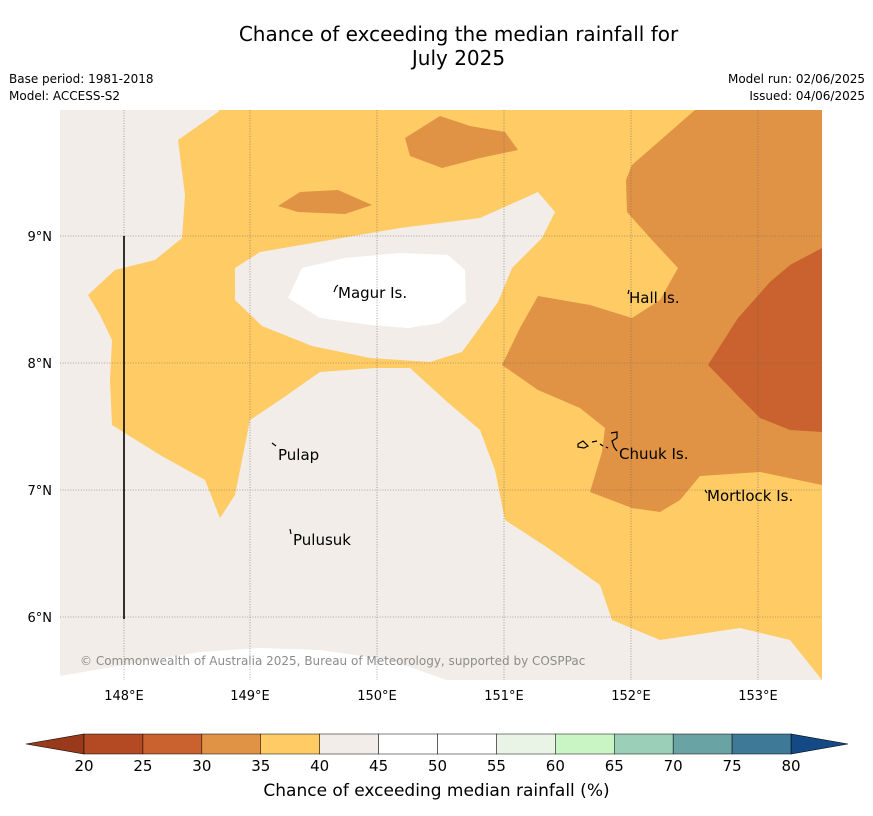 The image size is (873, 816). Describe the element at coordinates (504, 696) in the screenshot. I see `lon-tick-151: 151°E` at that location.